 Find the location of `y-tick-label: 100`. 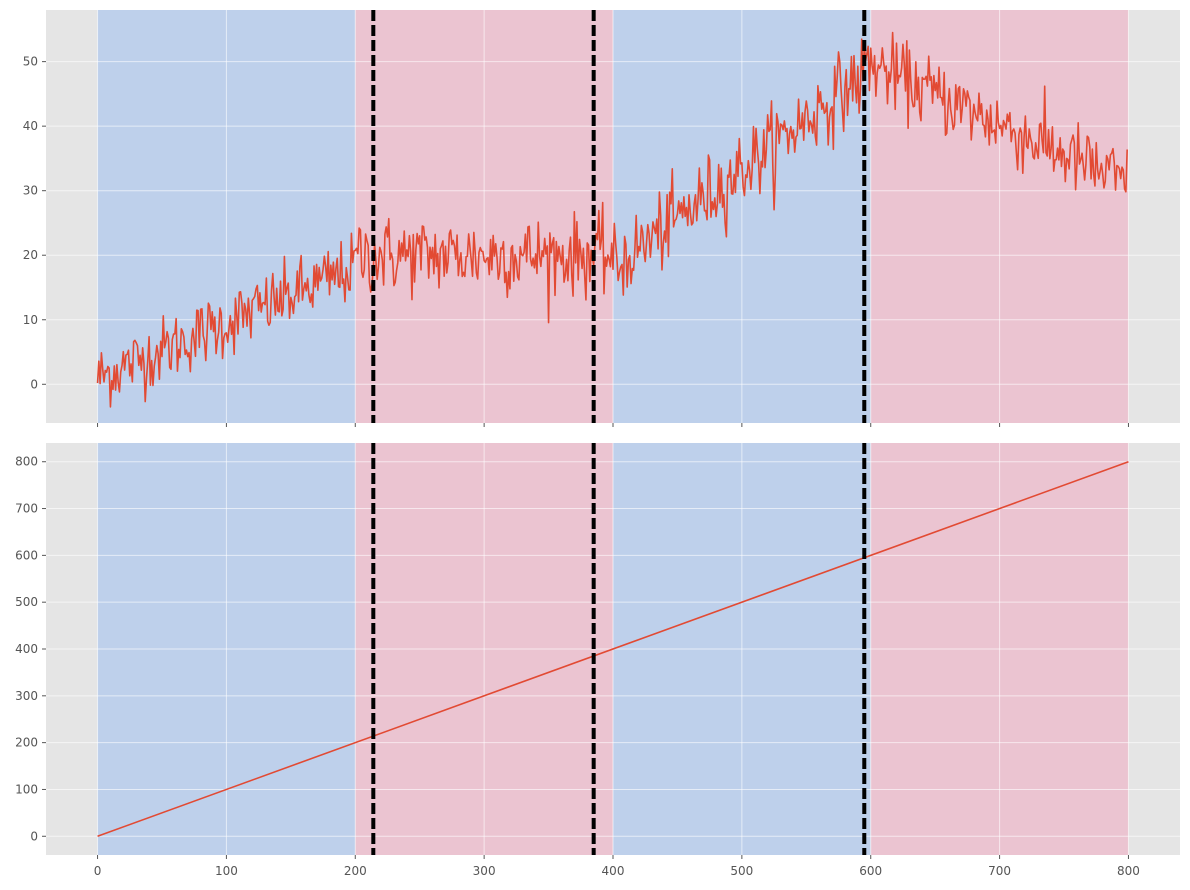

y-tick-label: 100 is located at coordinates (26, 789).